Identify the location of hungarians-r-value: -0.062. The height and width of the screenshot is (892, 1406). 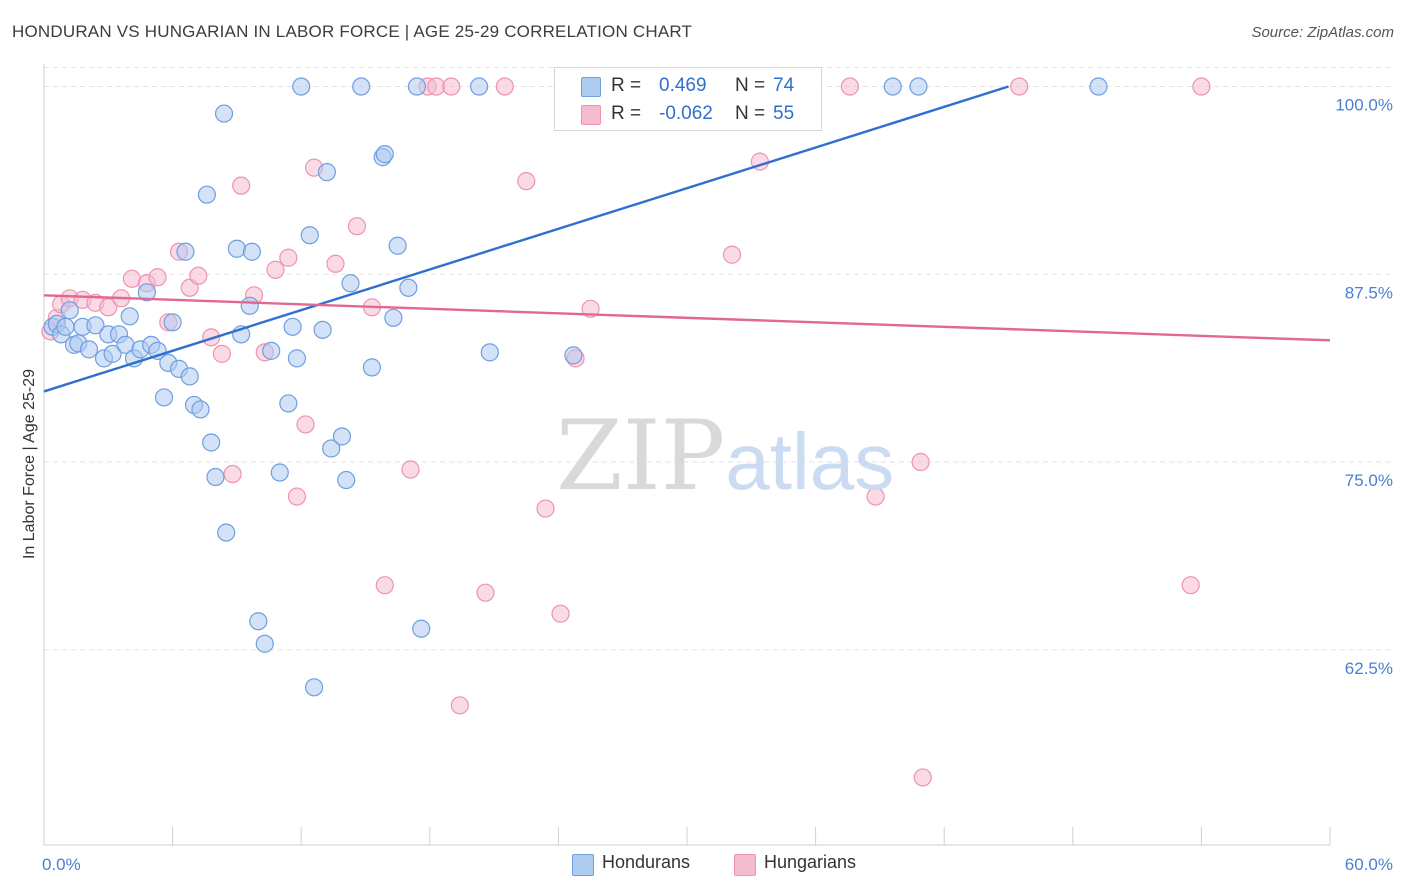
(686, 113).